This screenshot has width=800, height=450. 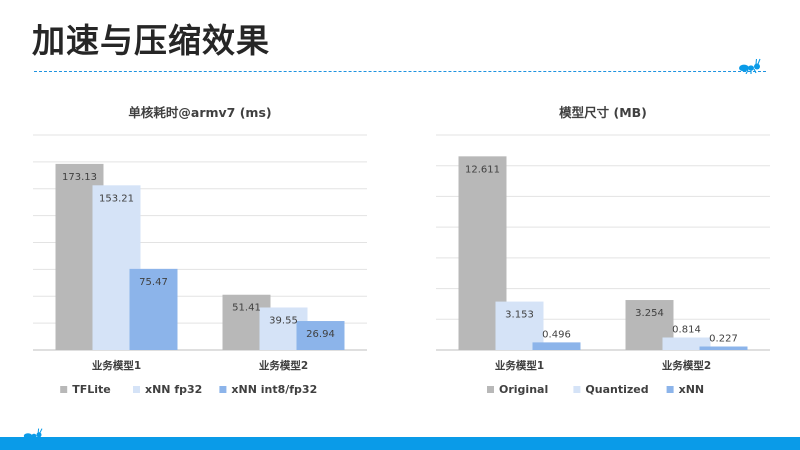 What do you see at coordinates (686, 329) in the screenshot?
I see `data-label: 0.814` at bounding box center [686, 329].